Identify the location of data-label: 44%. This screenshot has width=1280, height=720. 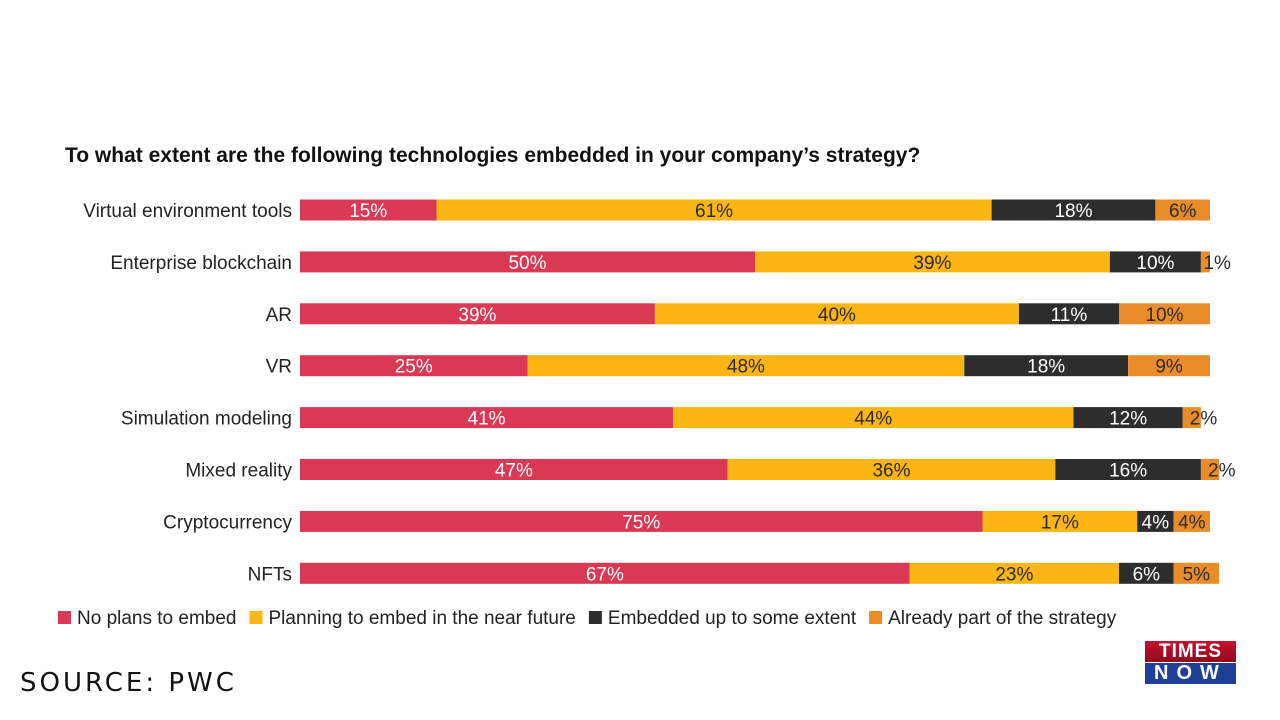
(873, 419).